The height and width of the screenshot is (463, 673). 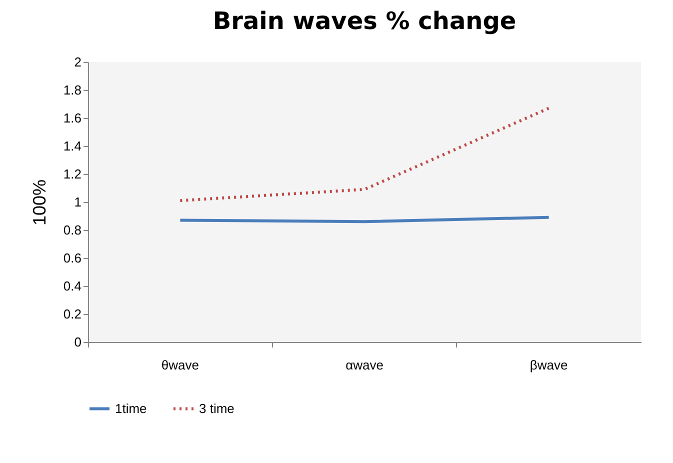 I want to click on y-tick-label: 0.6, so click(x=72, y=258).